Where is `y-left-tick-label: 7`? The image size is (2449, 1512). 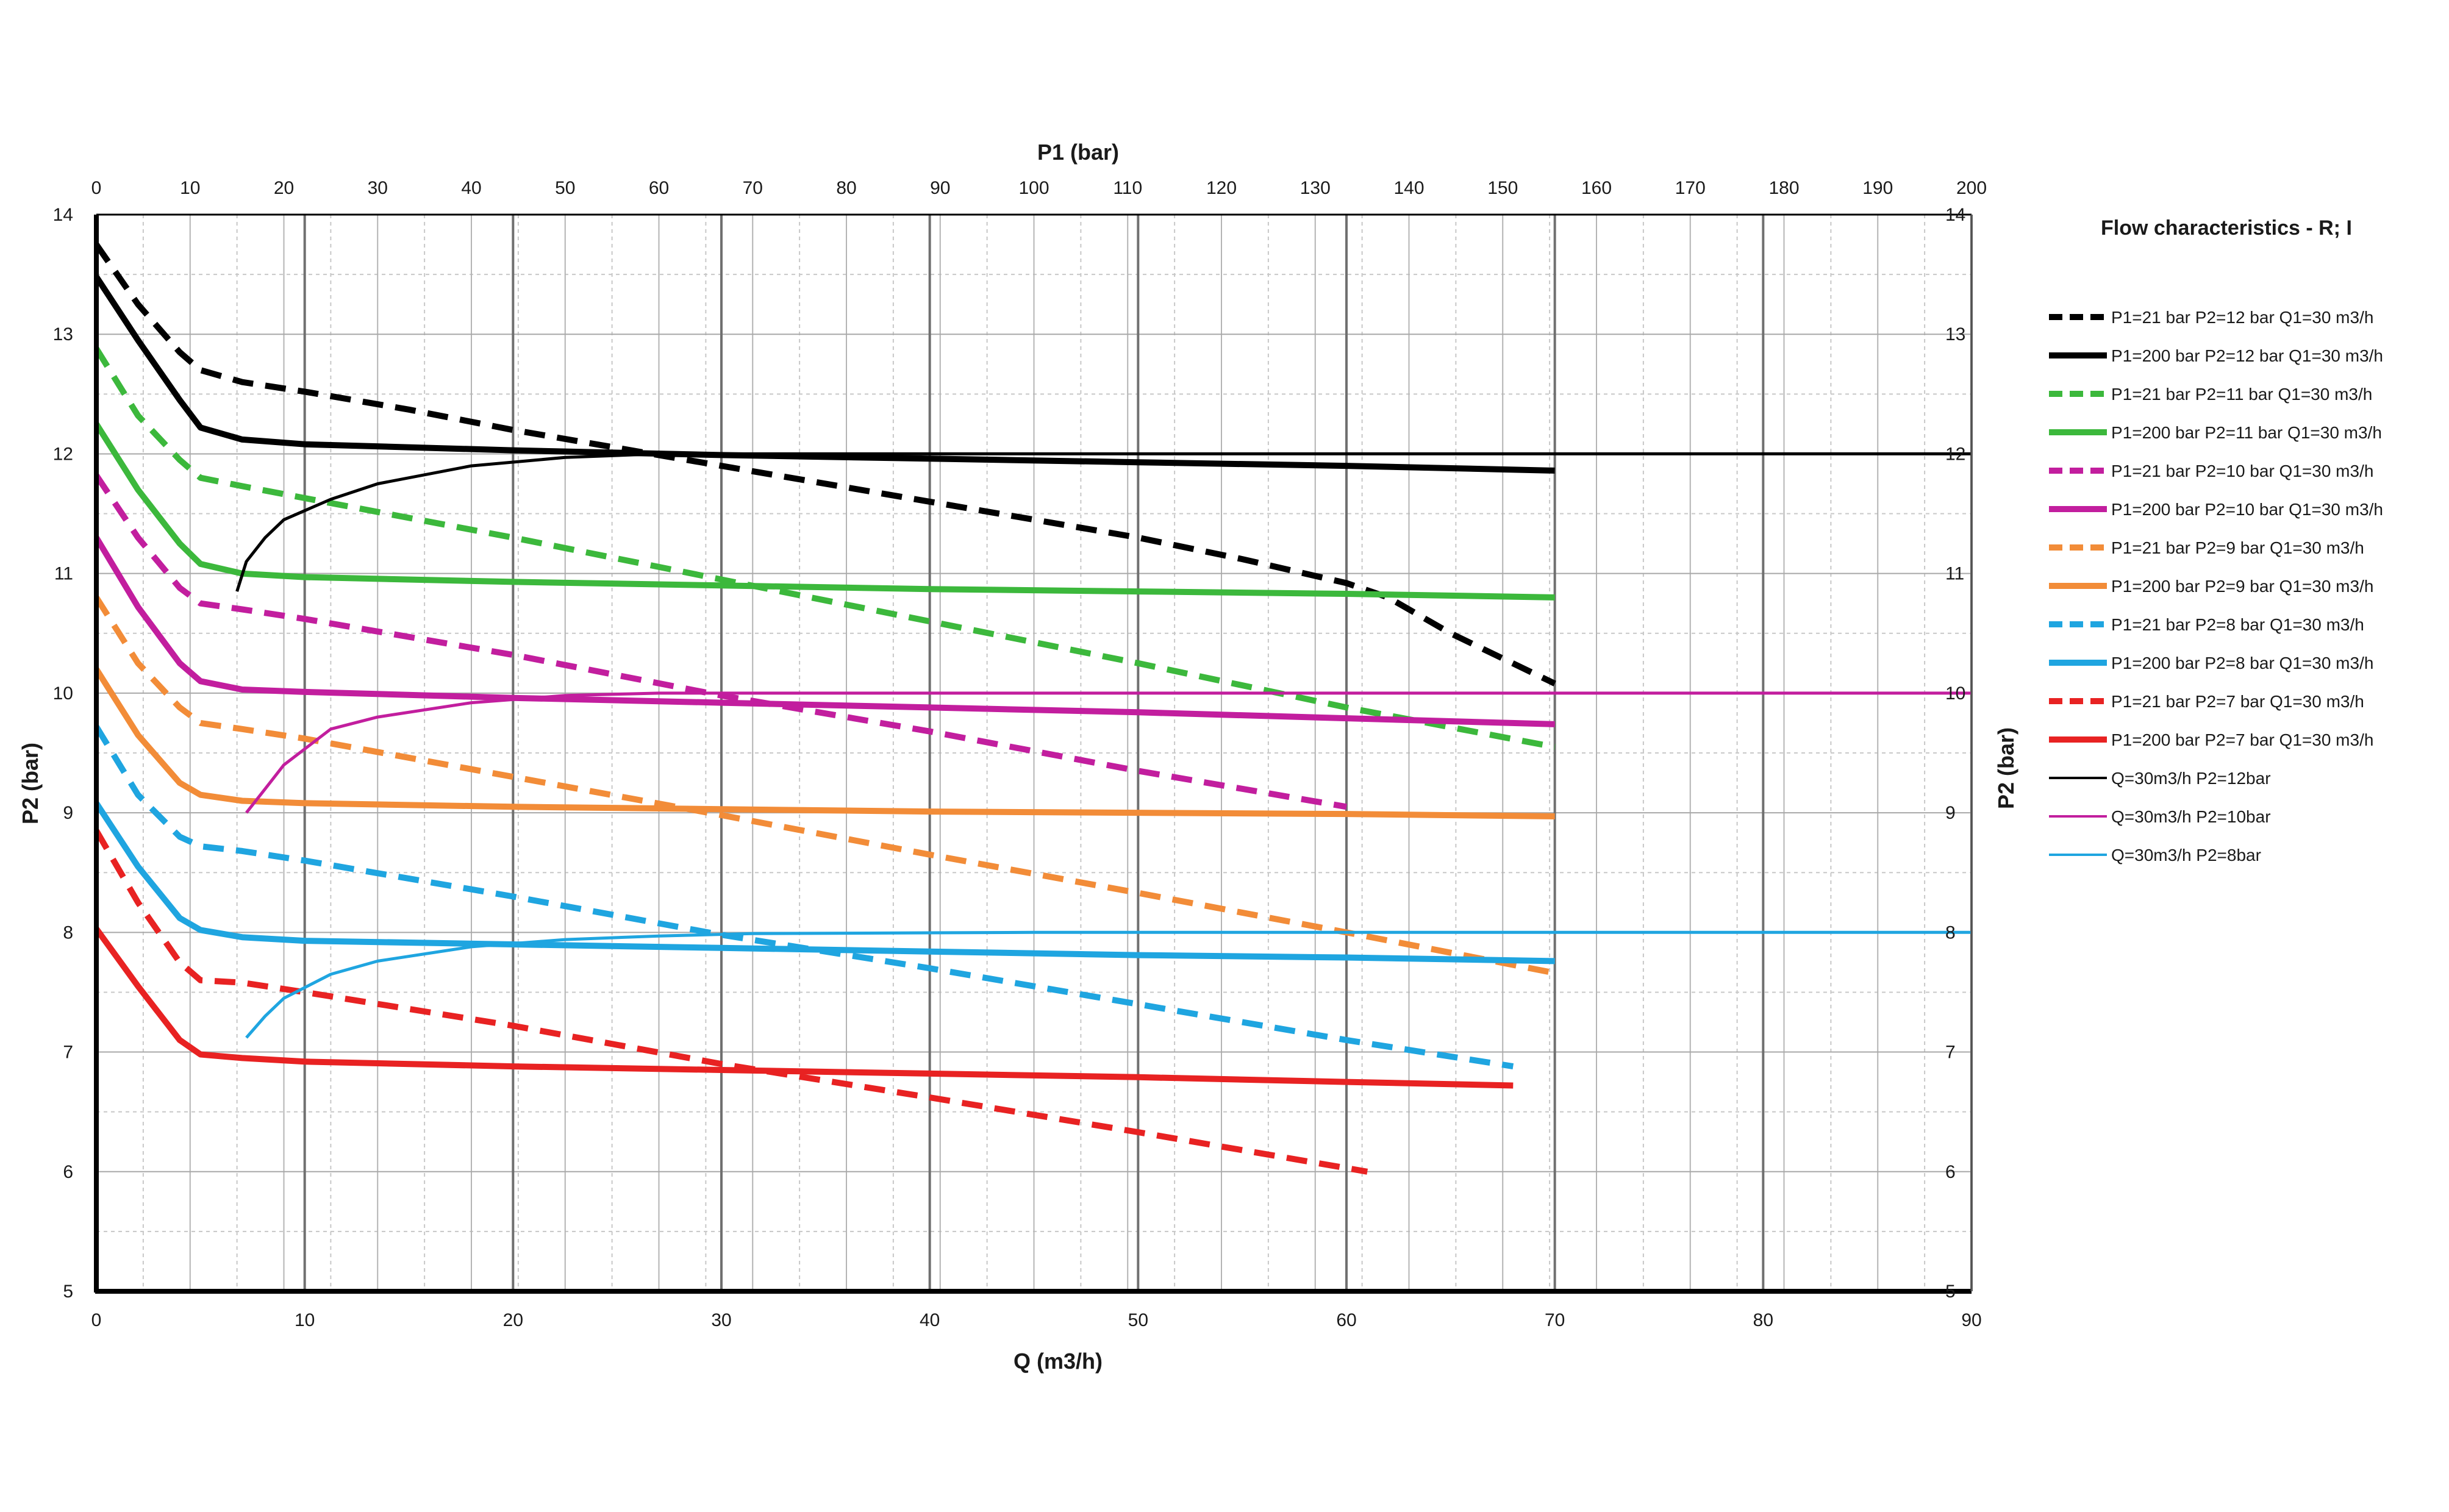
y-left-tick-label: 7 is located at coordinates (68, 1053).